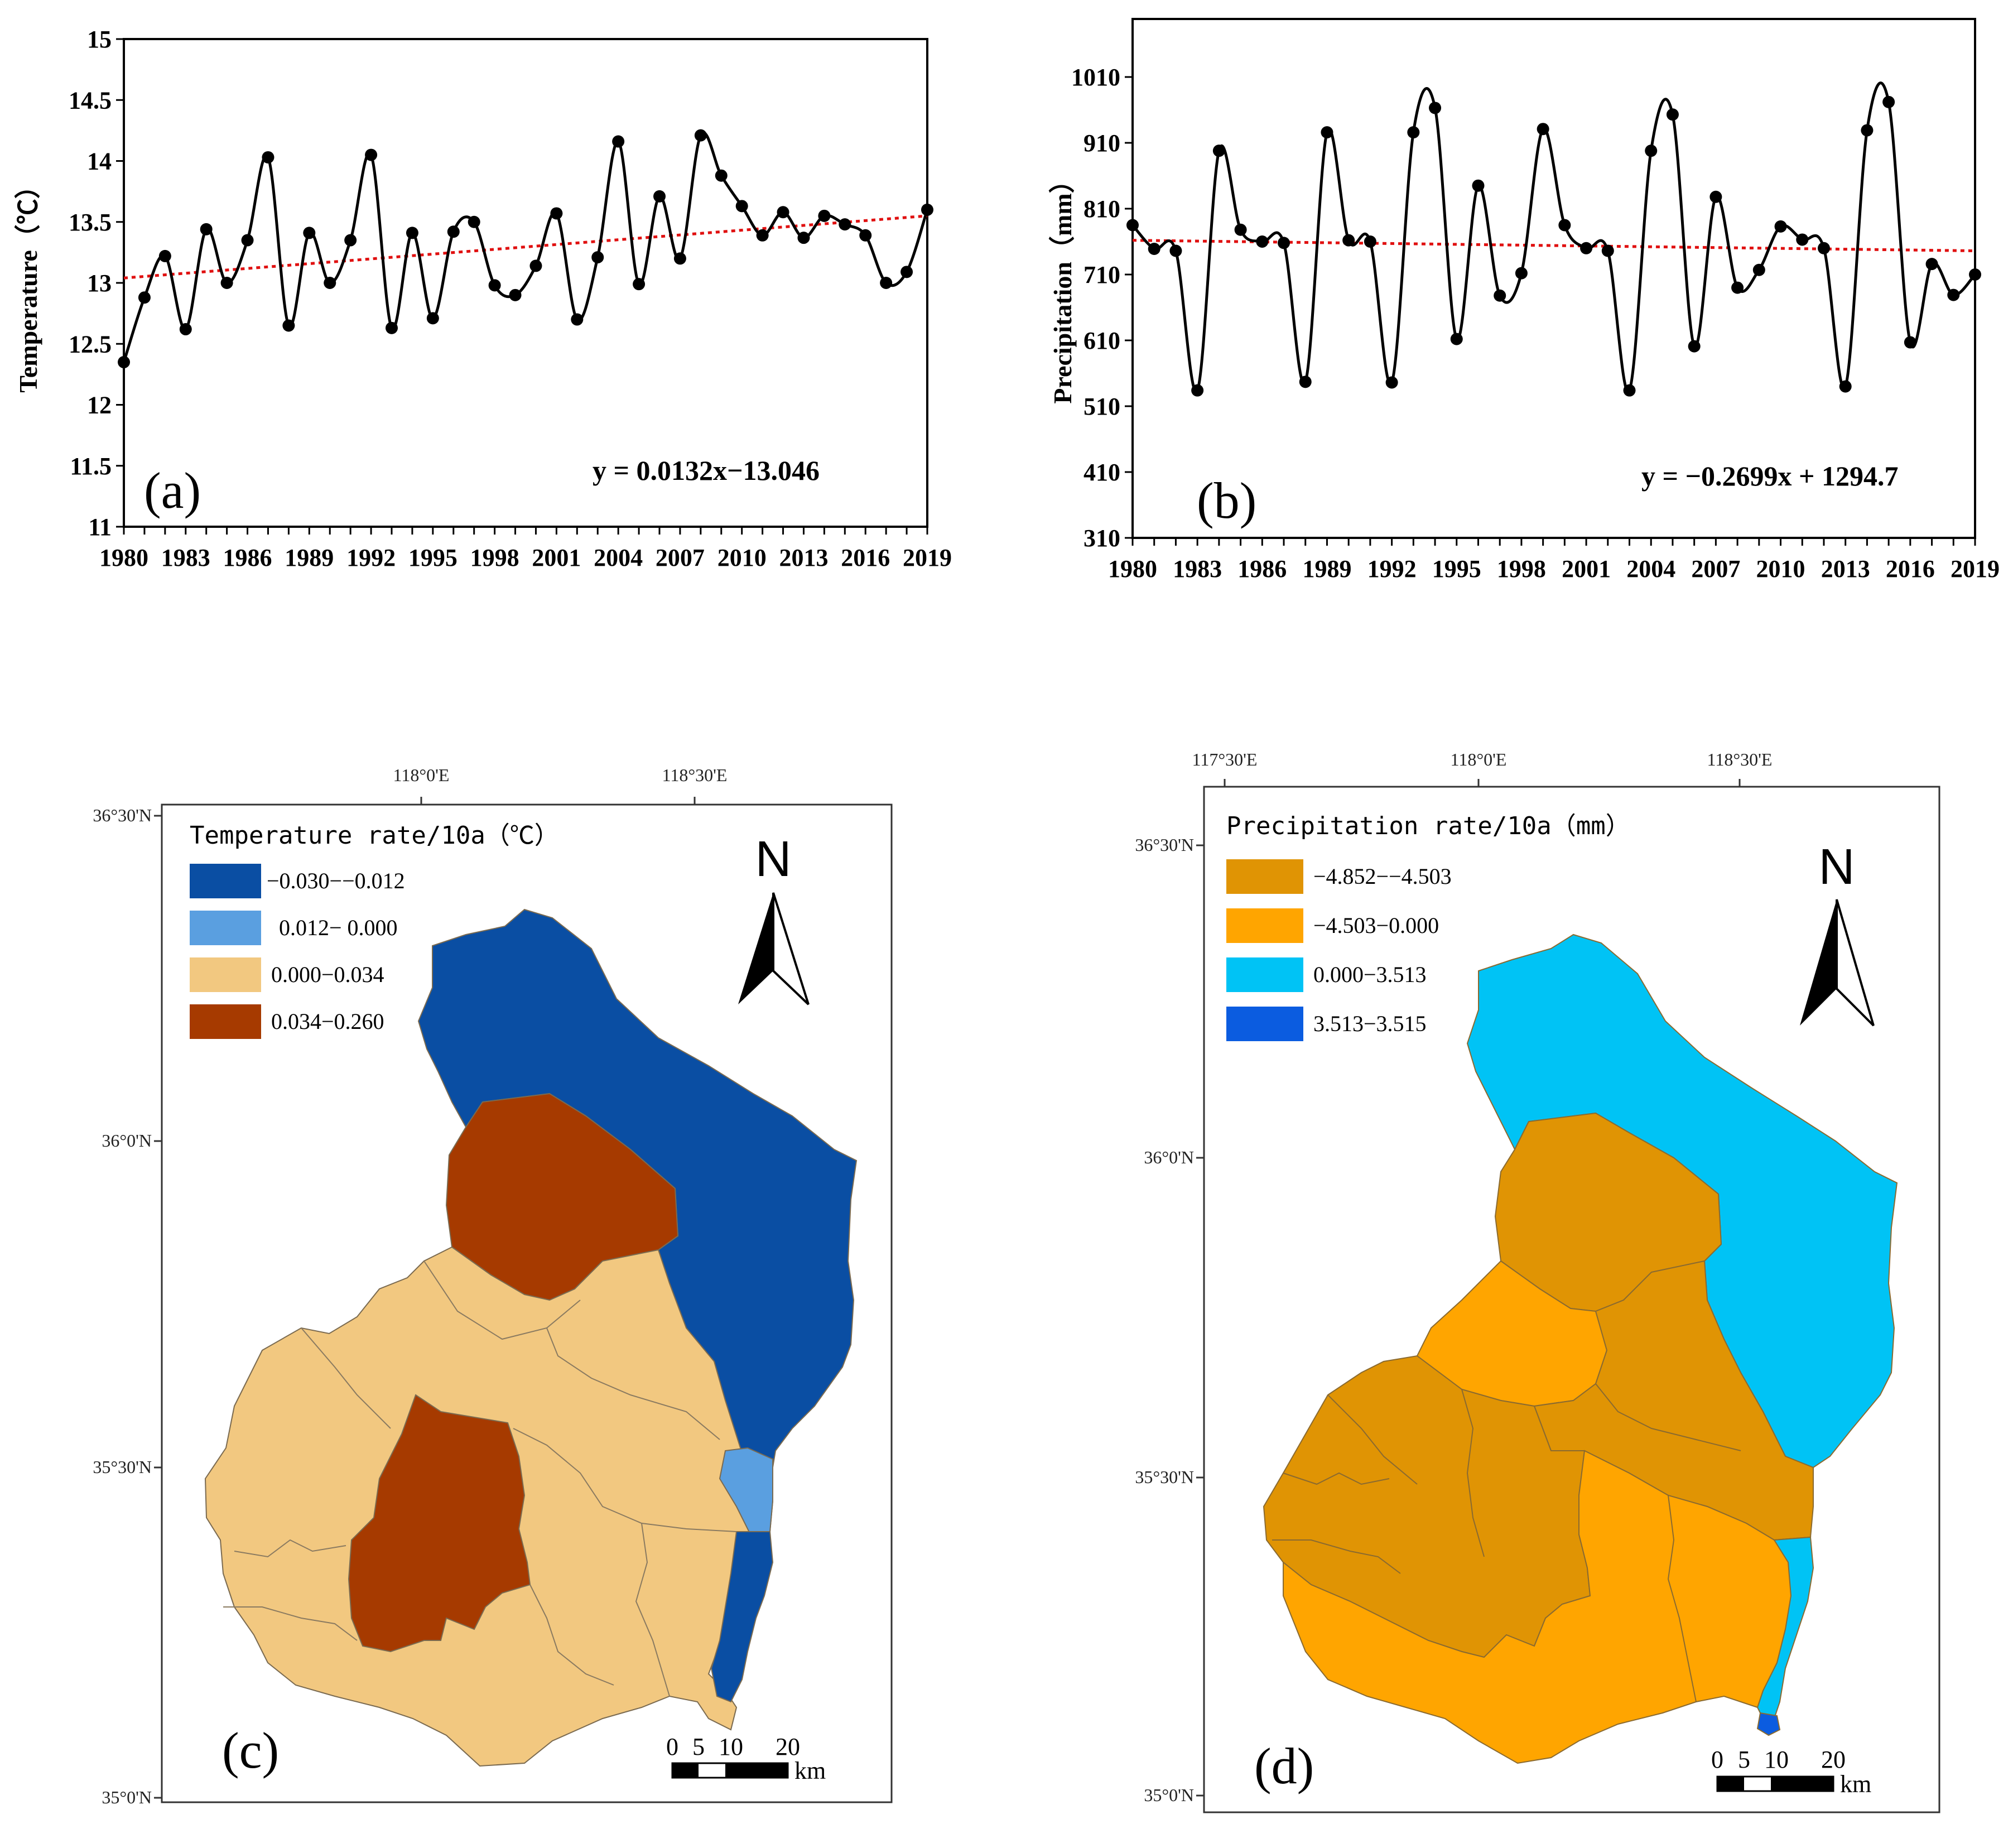  Describe the element at coordinates (1101, 472) in the screenshot. I see `precipitation-y-tick-label: 410` at that location.